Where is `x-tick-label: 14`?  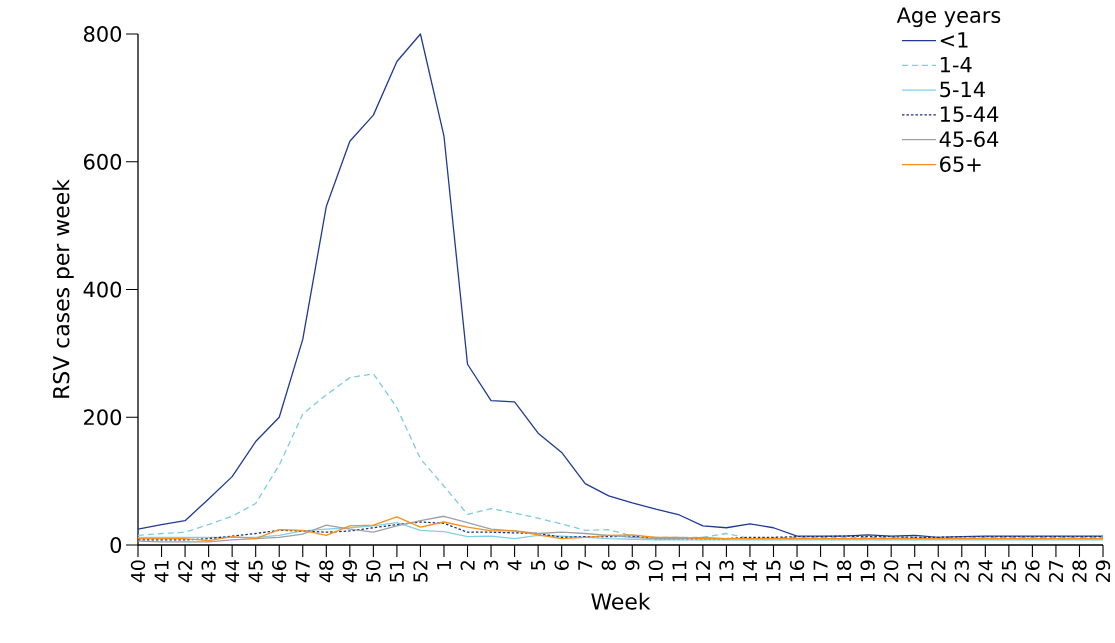 x-tick-label: 14 is located at coordinates (750, 571).